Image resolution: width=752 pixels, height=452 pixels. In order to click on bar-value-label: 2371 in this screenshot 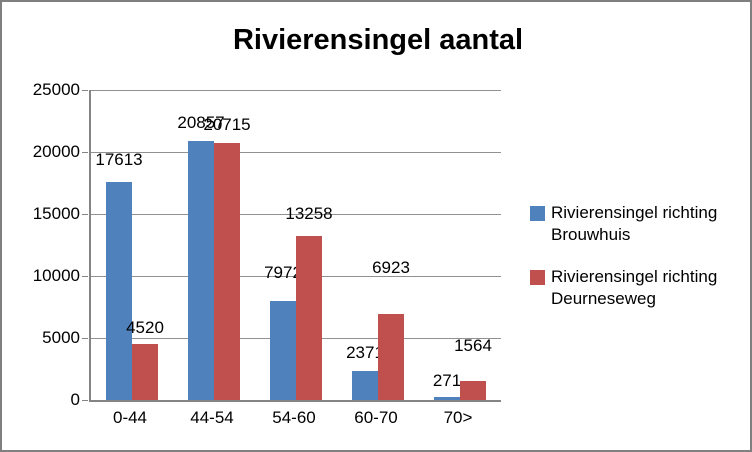, I will do `click(365, 352)`.